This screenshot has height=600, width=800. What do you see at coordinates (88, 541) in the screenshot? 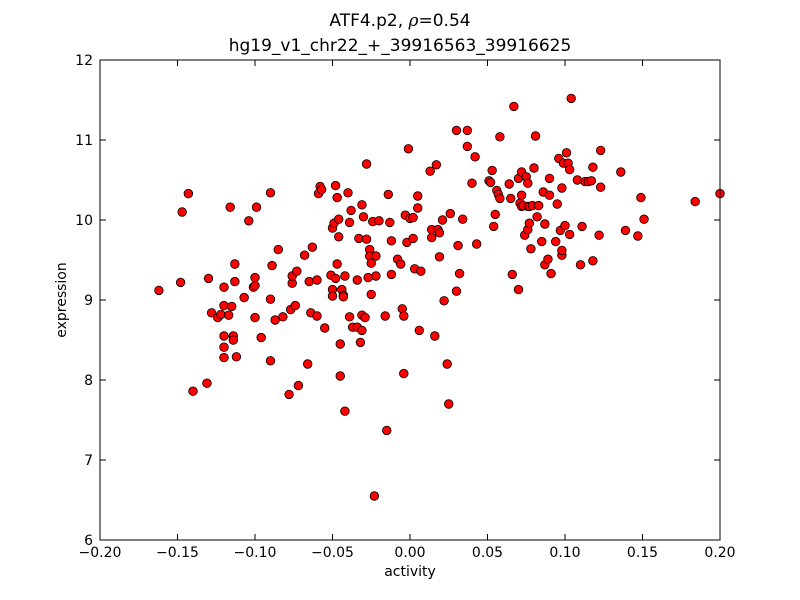
I see `y-tick-label: 6` at bounding box center [88, 541].